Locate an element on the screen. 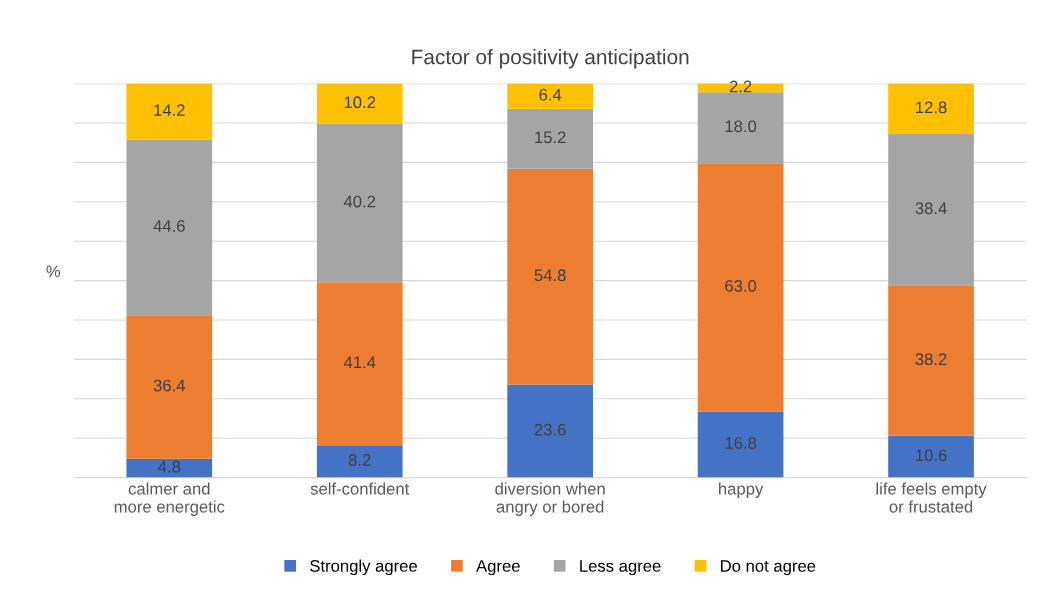 The width and height of the screenshot is (1058, 597). data-label: 10.6 is located at coordinates (931, 455).